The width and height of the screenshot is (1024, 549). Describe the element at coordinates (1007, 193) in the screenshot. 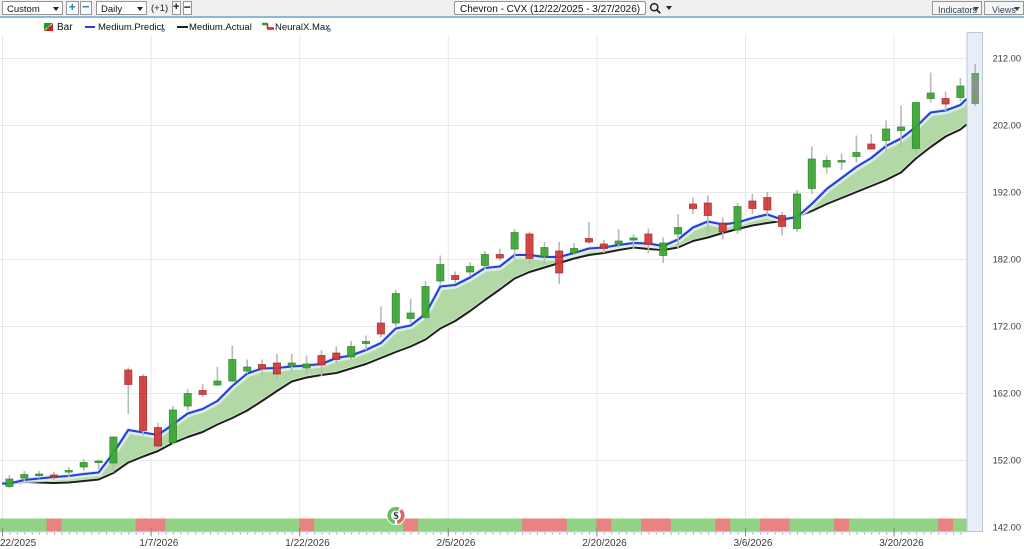

I see `svg-text: 192.00` at that location.